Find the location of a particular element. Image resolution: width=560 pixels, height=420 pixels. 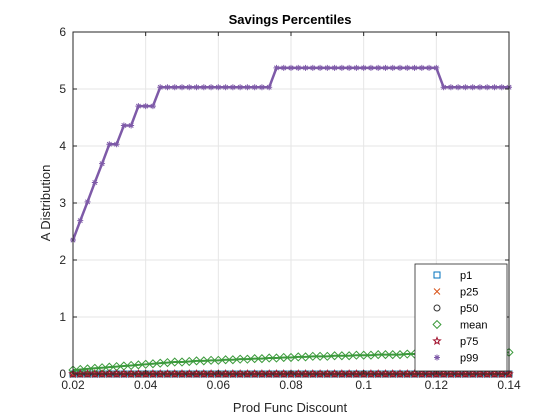

y-tick-label: 2 is located at coordinates (62, 260).